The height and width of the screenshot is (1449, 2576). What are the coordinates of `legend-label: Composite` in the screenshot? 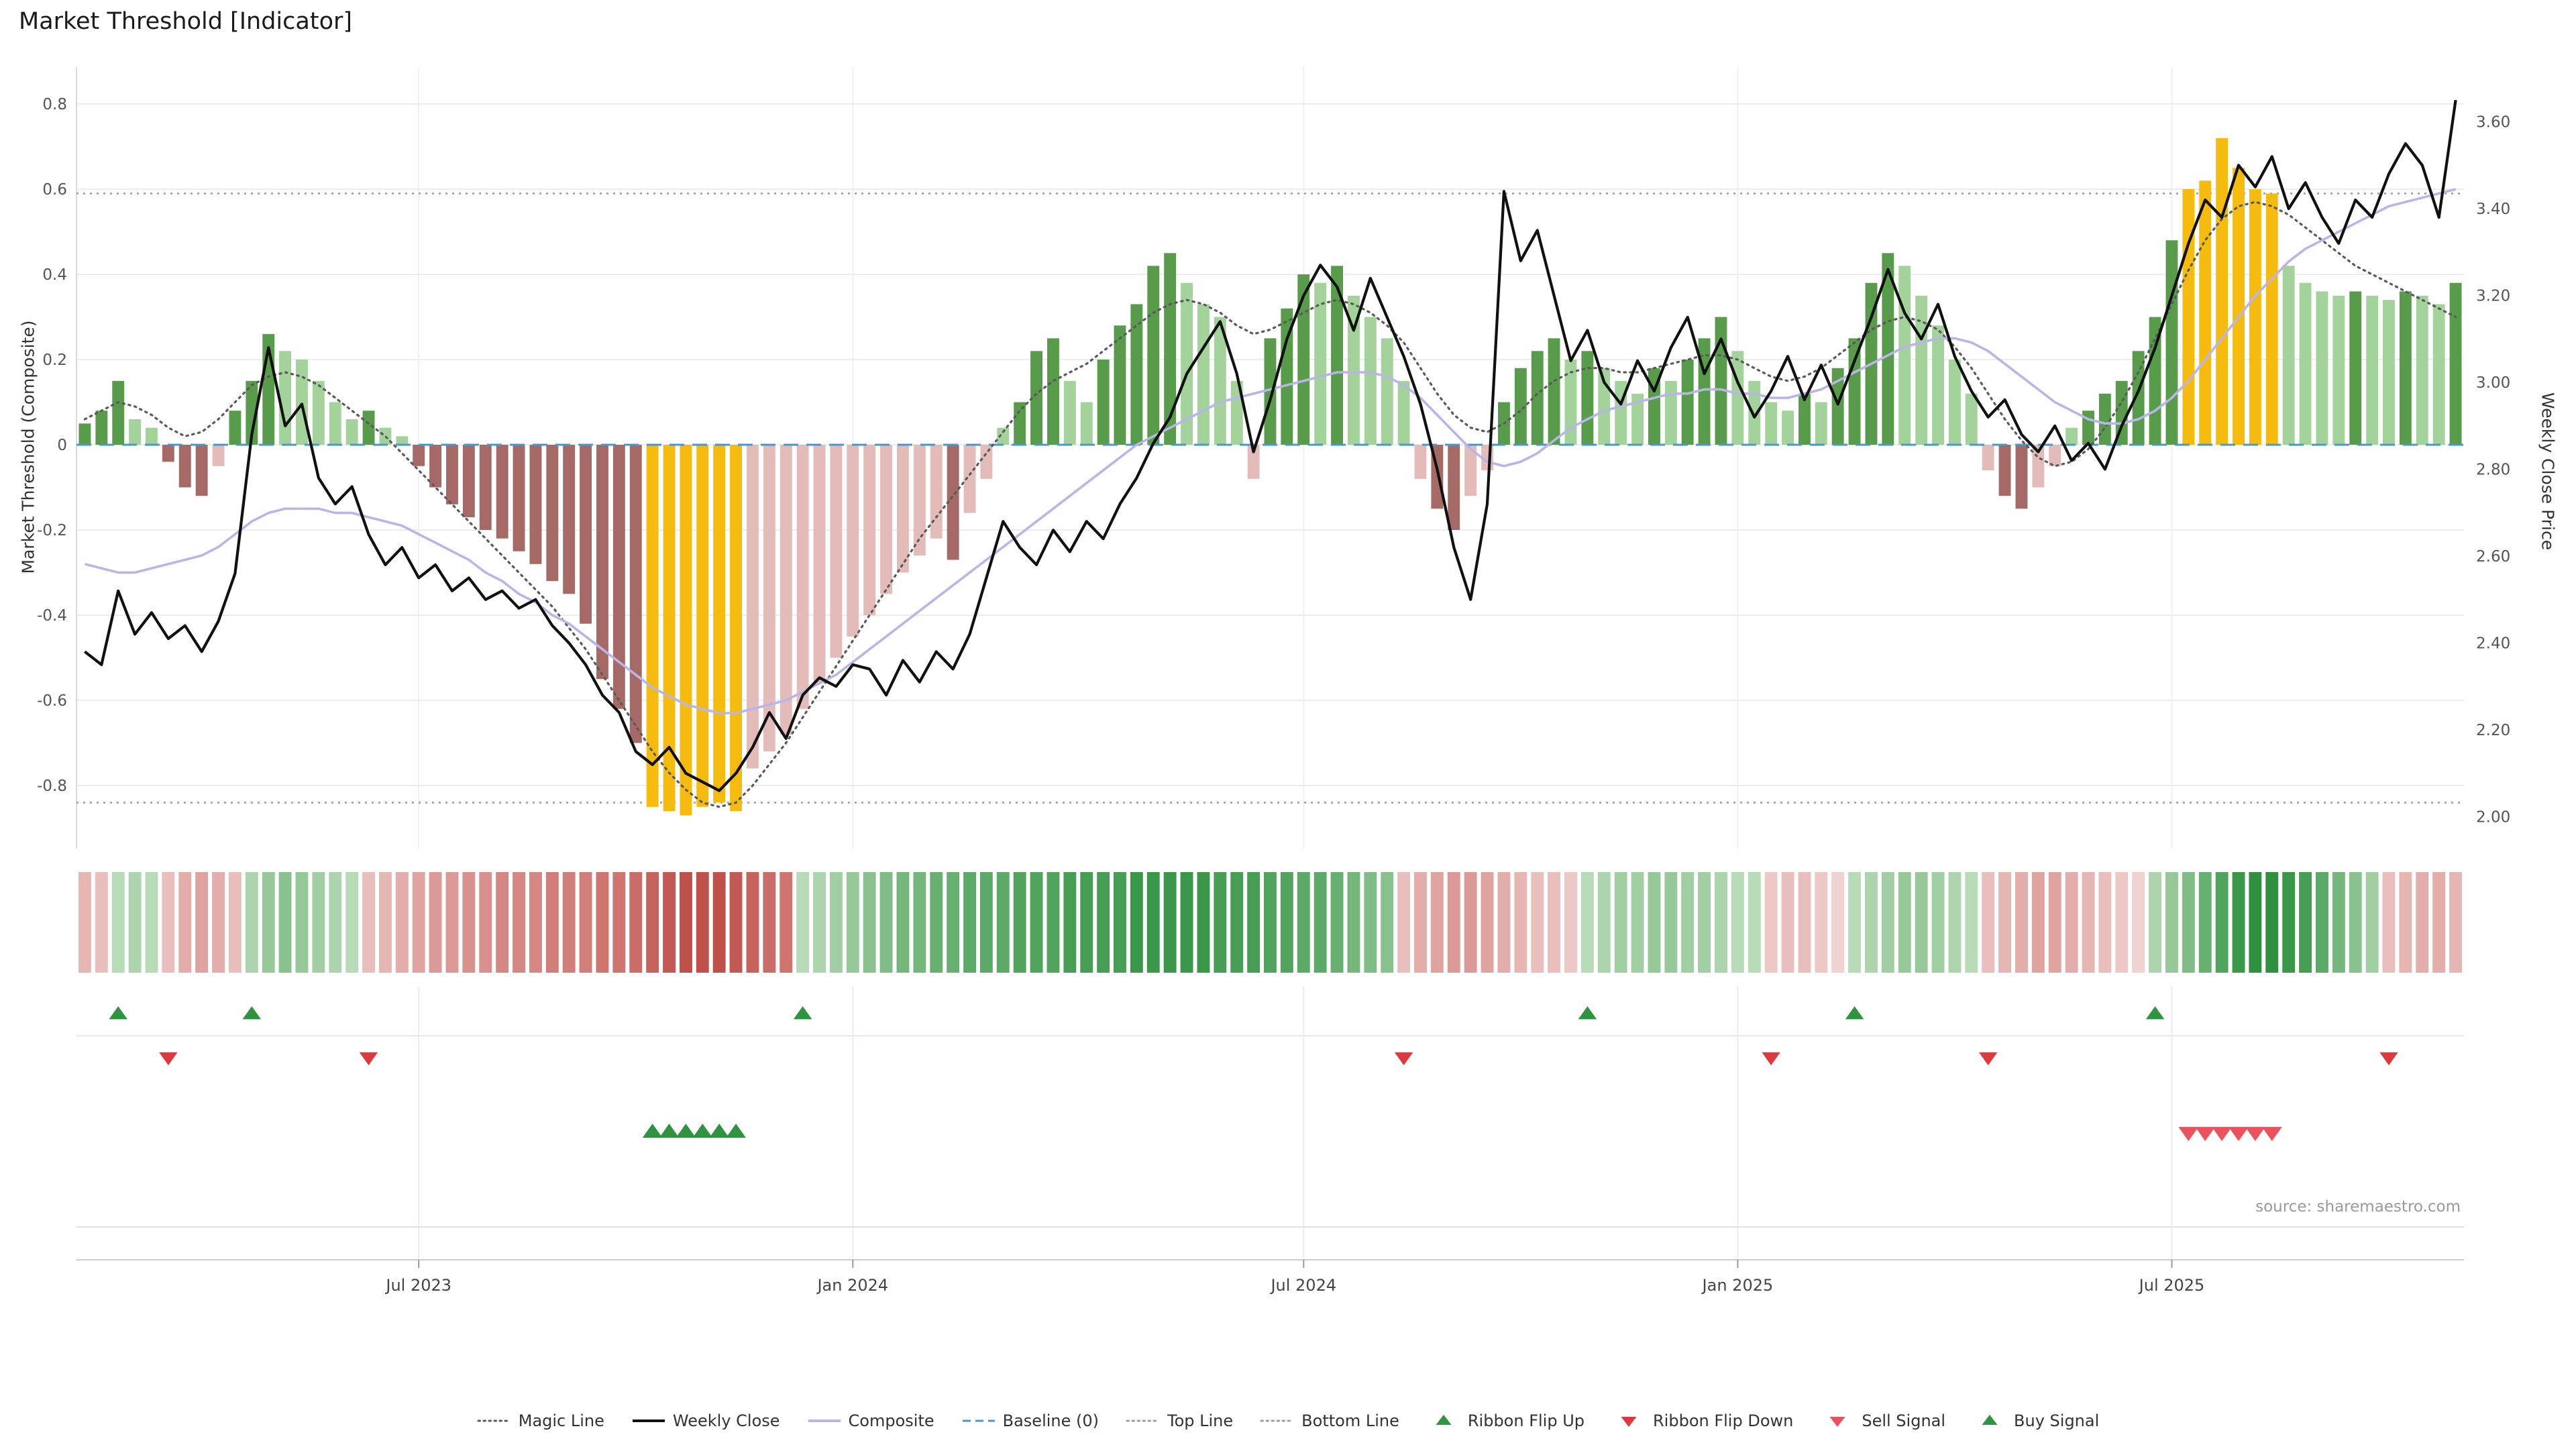 It's located at (891, 1420).